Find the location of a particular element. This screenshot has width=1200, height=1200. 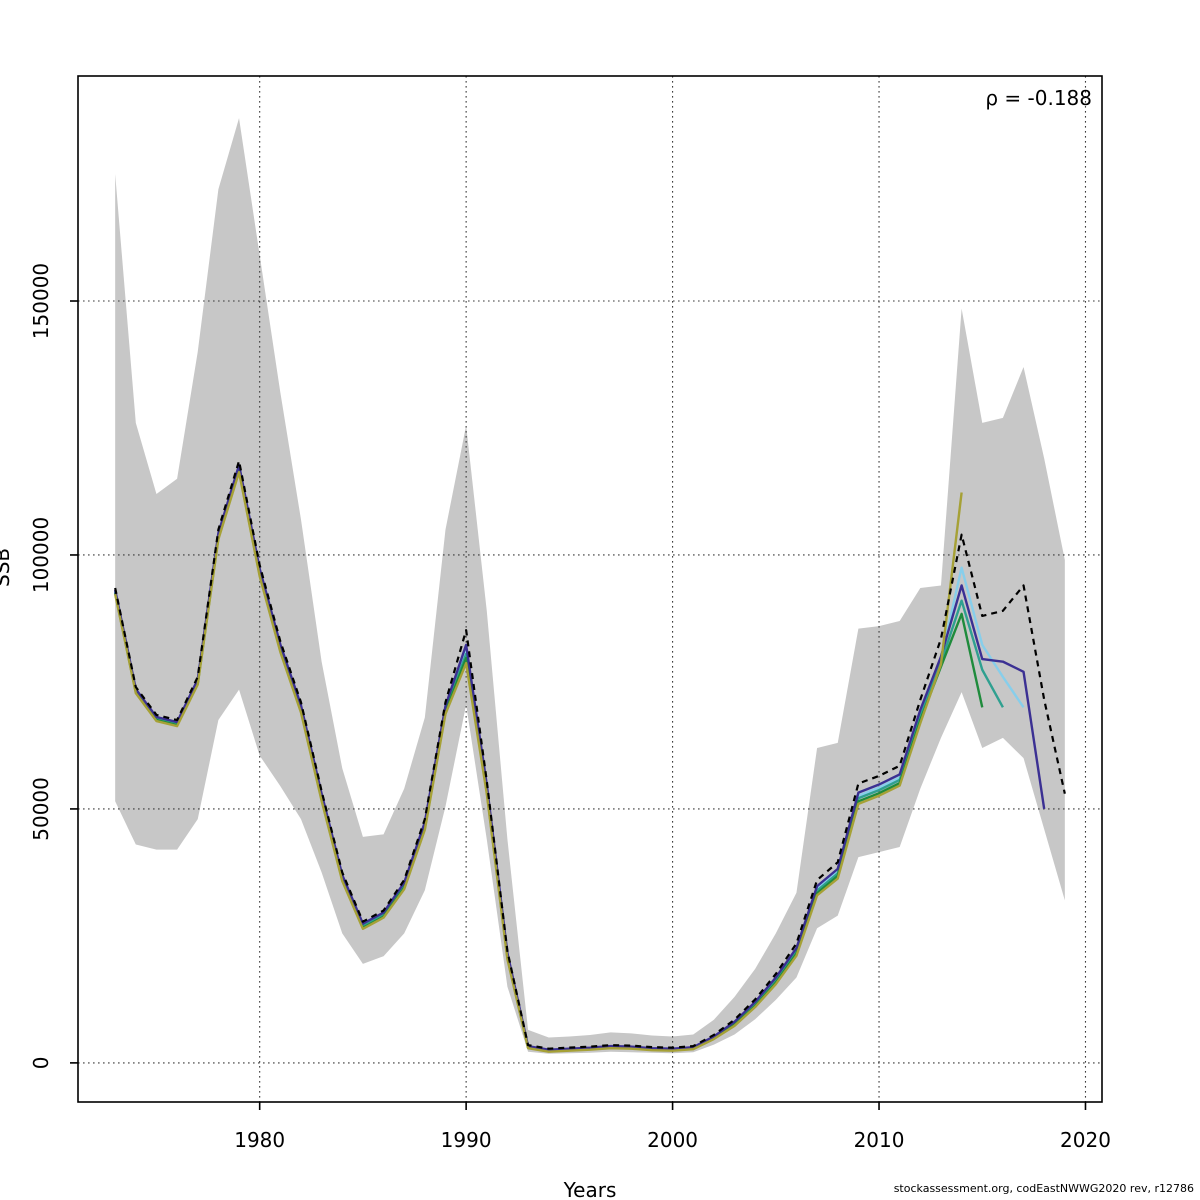

x-tick-label: 1980 is located at coordinates (259, 1140).